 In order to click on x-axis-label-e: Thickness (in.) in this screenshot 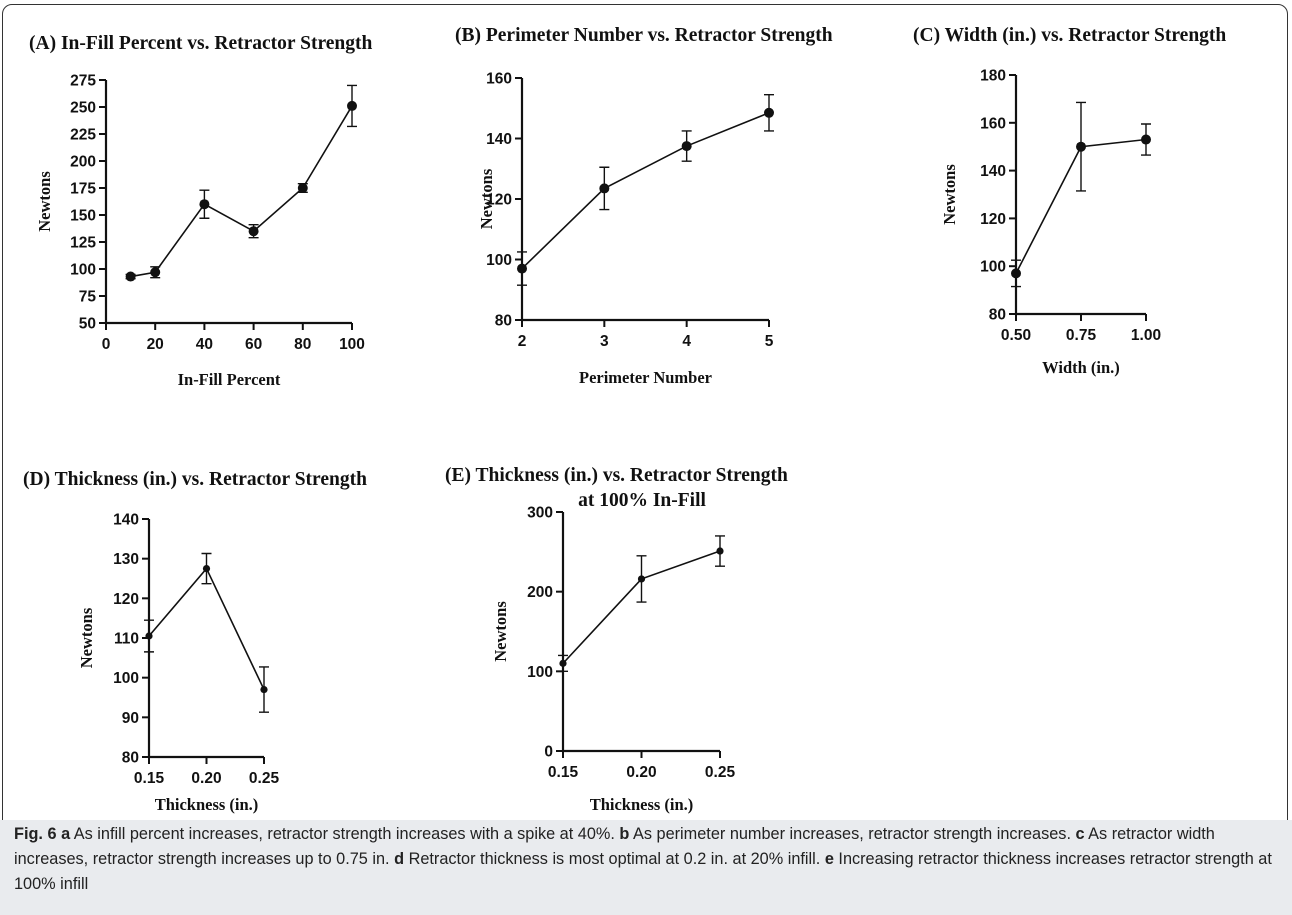, I will do `click(642, 804)`.